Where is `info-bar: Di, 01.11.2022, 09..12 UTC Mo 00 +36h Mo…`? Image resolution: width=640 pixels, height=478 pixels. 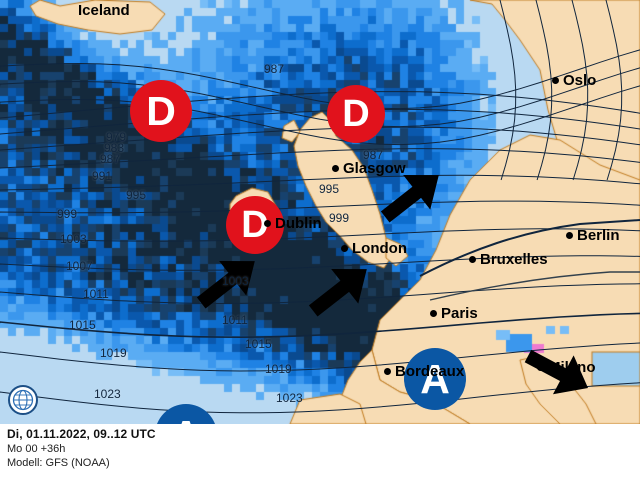 info-bar: Di, 01.11.2022, 09..12 UTC Mo 00 +36h Mo… is located at coordinates (320, 451).